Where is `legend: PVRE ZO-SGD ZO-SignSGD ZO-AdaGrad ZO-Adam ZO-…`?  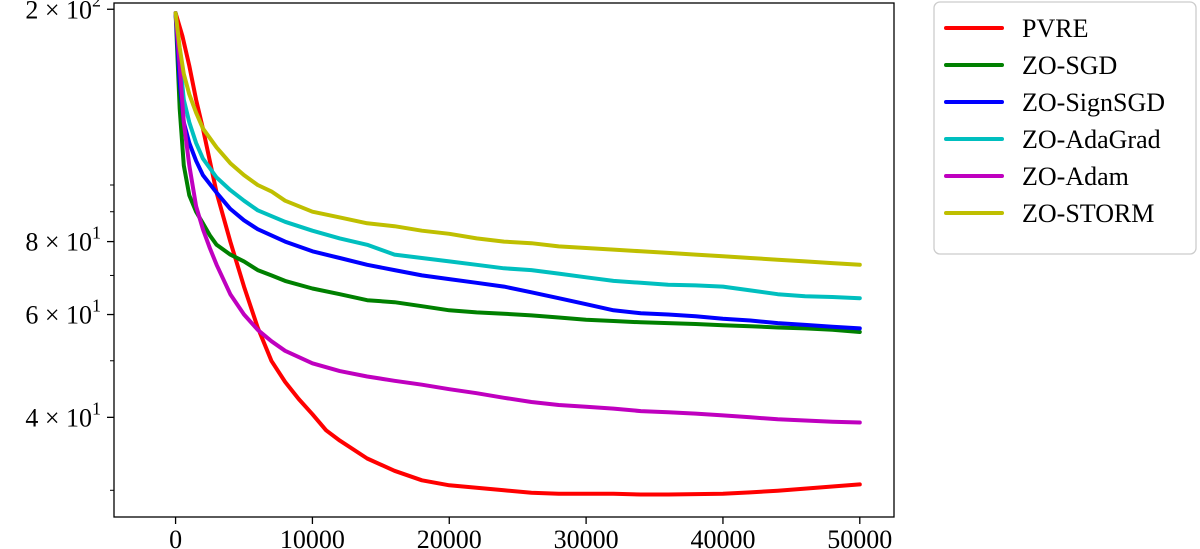 legend: PVRE ZO-SGD ZO-SignSGD ZO-AdaGrad ZO-Adam ZO-… is located at coordinates (1065, 128).